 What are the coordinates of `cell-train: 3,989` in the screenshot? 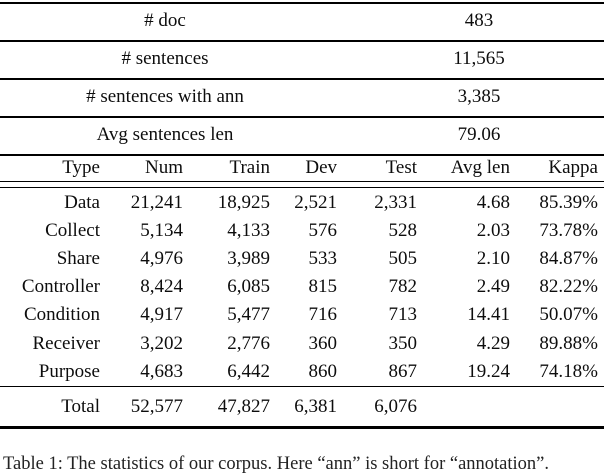 It's located at (248, 259).